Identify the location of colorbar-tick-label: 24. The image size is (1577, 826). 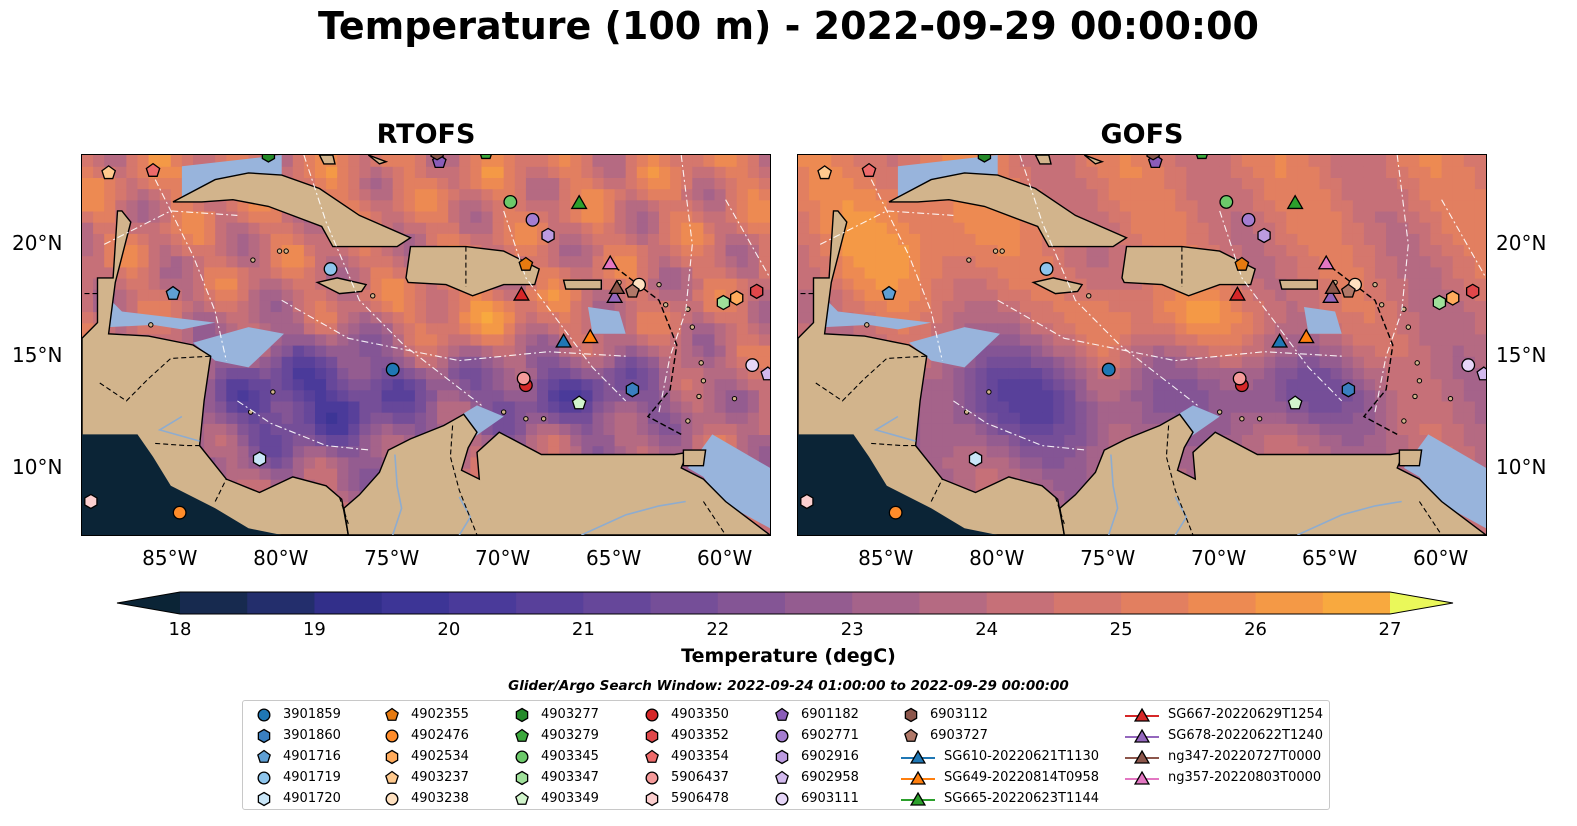
(987, 629).